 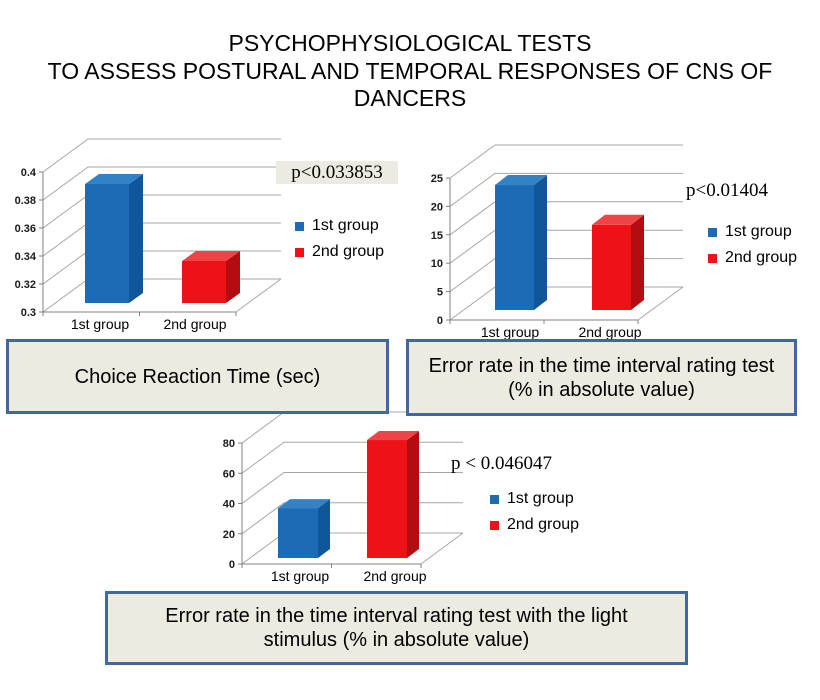 I want to click on y-tick-label: 60, so click(x=229, y=474).